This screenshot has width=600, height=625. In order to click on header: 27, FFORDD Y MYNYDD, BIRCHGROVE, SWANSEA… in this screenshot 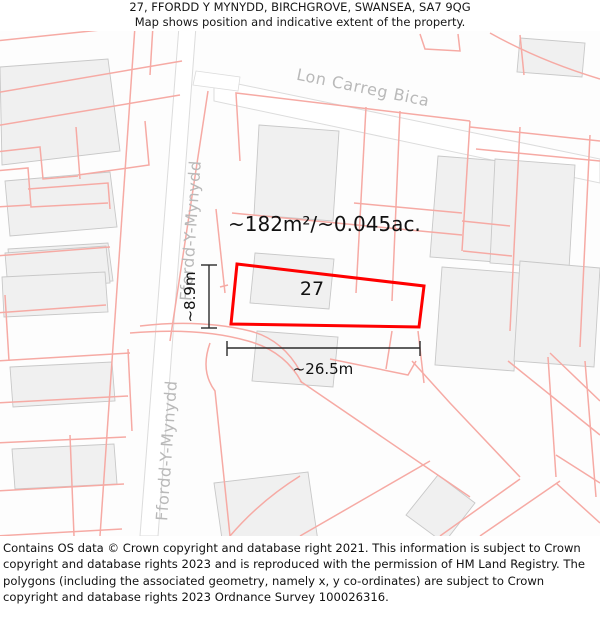, I will do `click(300, 15)`.